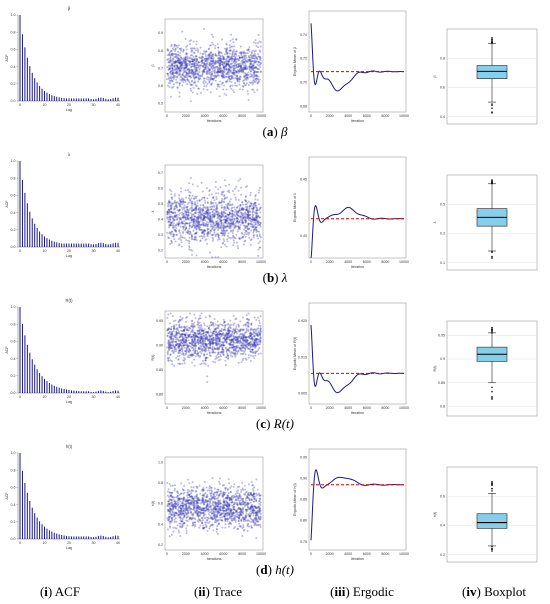 The width and height of the screenshot is (550, 604). Describe the element at coordinates (404, 116) in the screenshot. I see `x-tick-label: 10000` at that location.